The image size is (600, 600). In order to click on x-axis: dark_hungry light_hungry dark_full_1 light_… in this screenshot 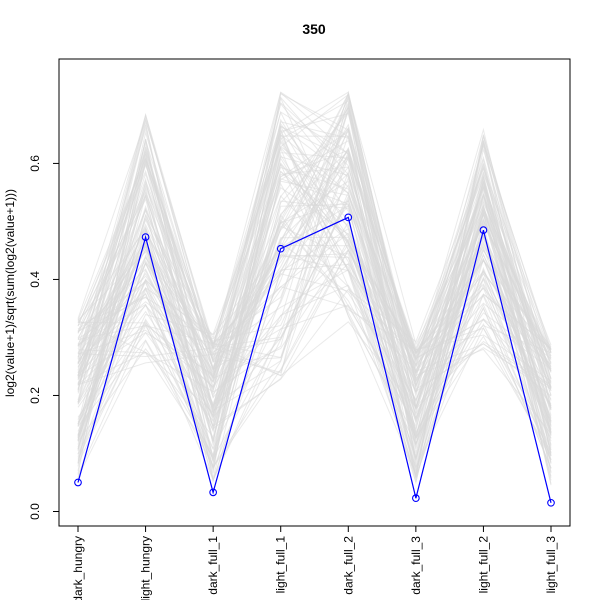, I will do `click(314, 562)`.